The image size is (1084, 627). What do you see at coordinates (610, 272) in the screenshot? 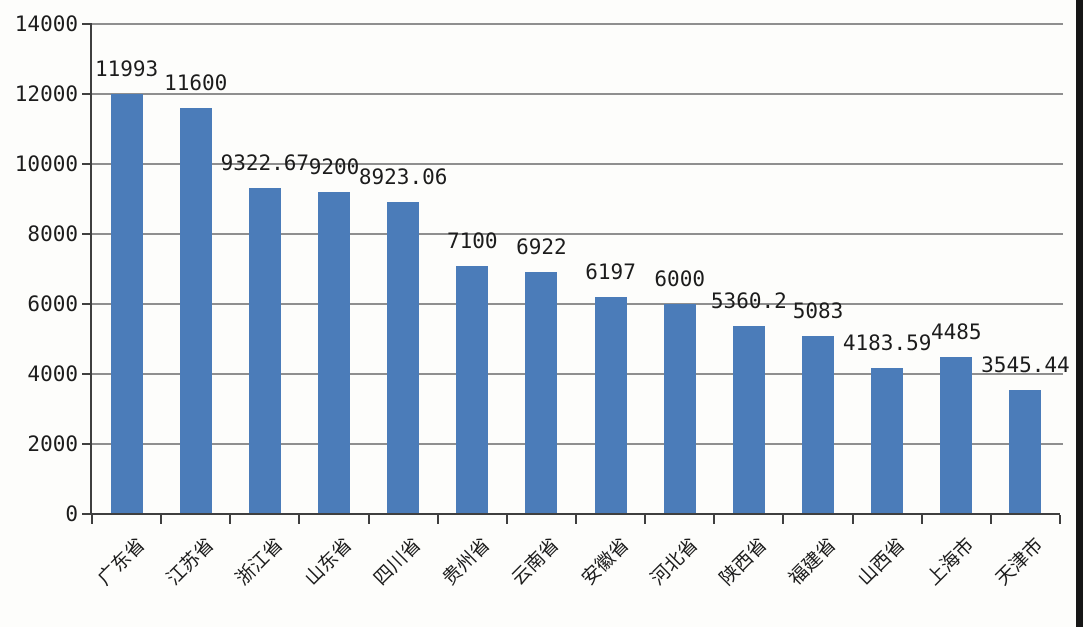
I see `value-label-8: 6197` at bounding box center [610, 272].